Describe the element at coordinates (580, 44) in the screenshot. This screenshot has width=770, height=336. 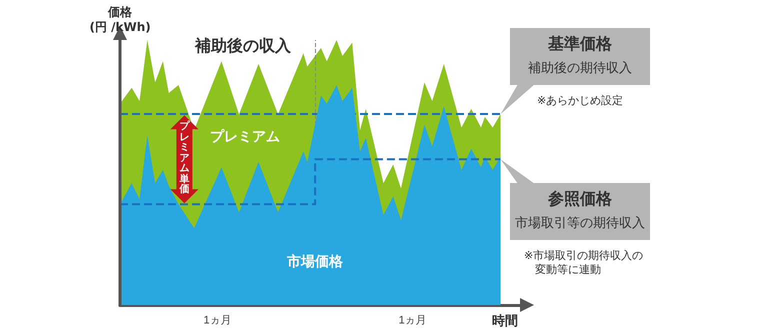
I see `text: 基準価格` at that location.